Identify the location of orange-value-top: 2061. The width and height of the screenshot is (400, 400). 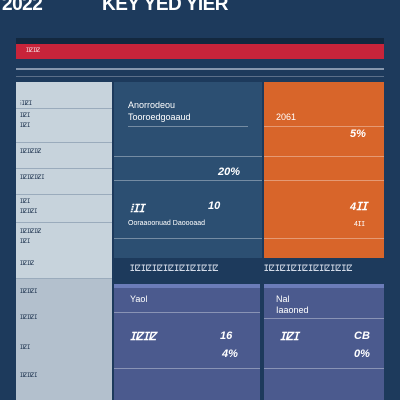
(286, 117).